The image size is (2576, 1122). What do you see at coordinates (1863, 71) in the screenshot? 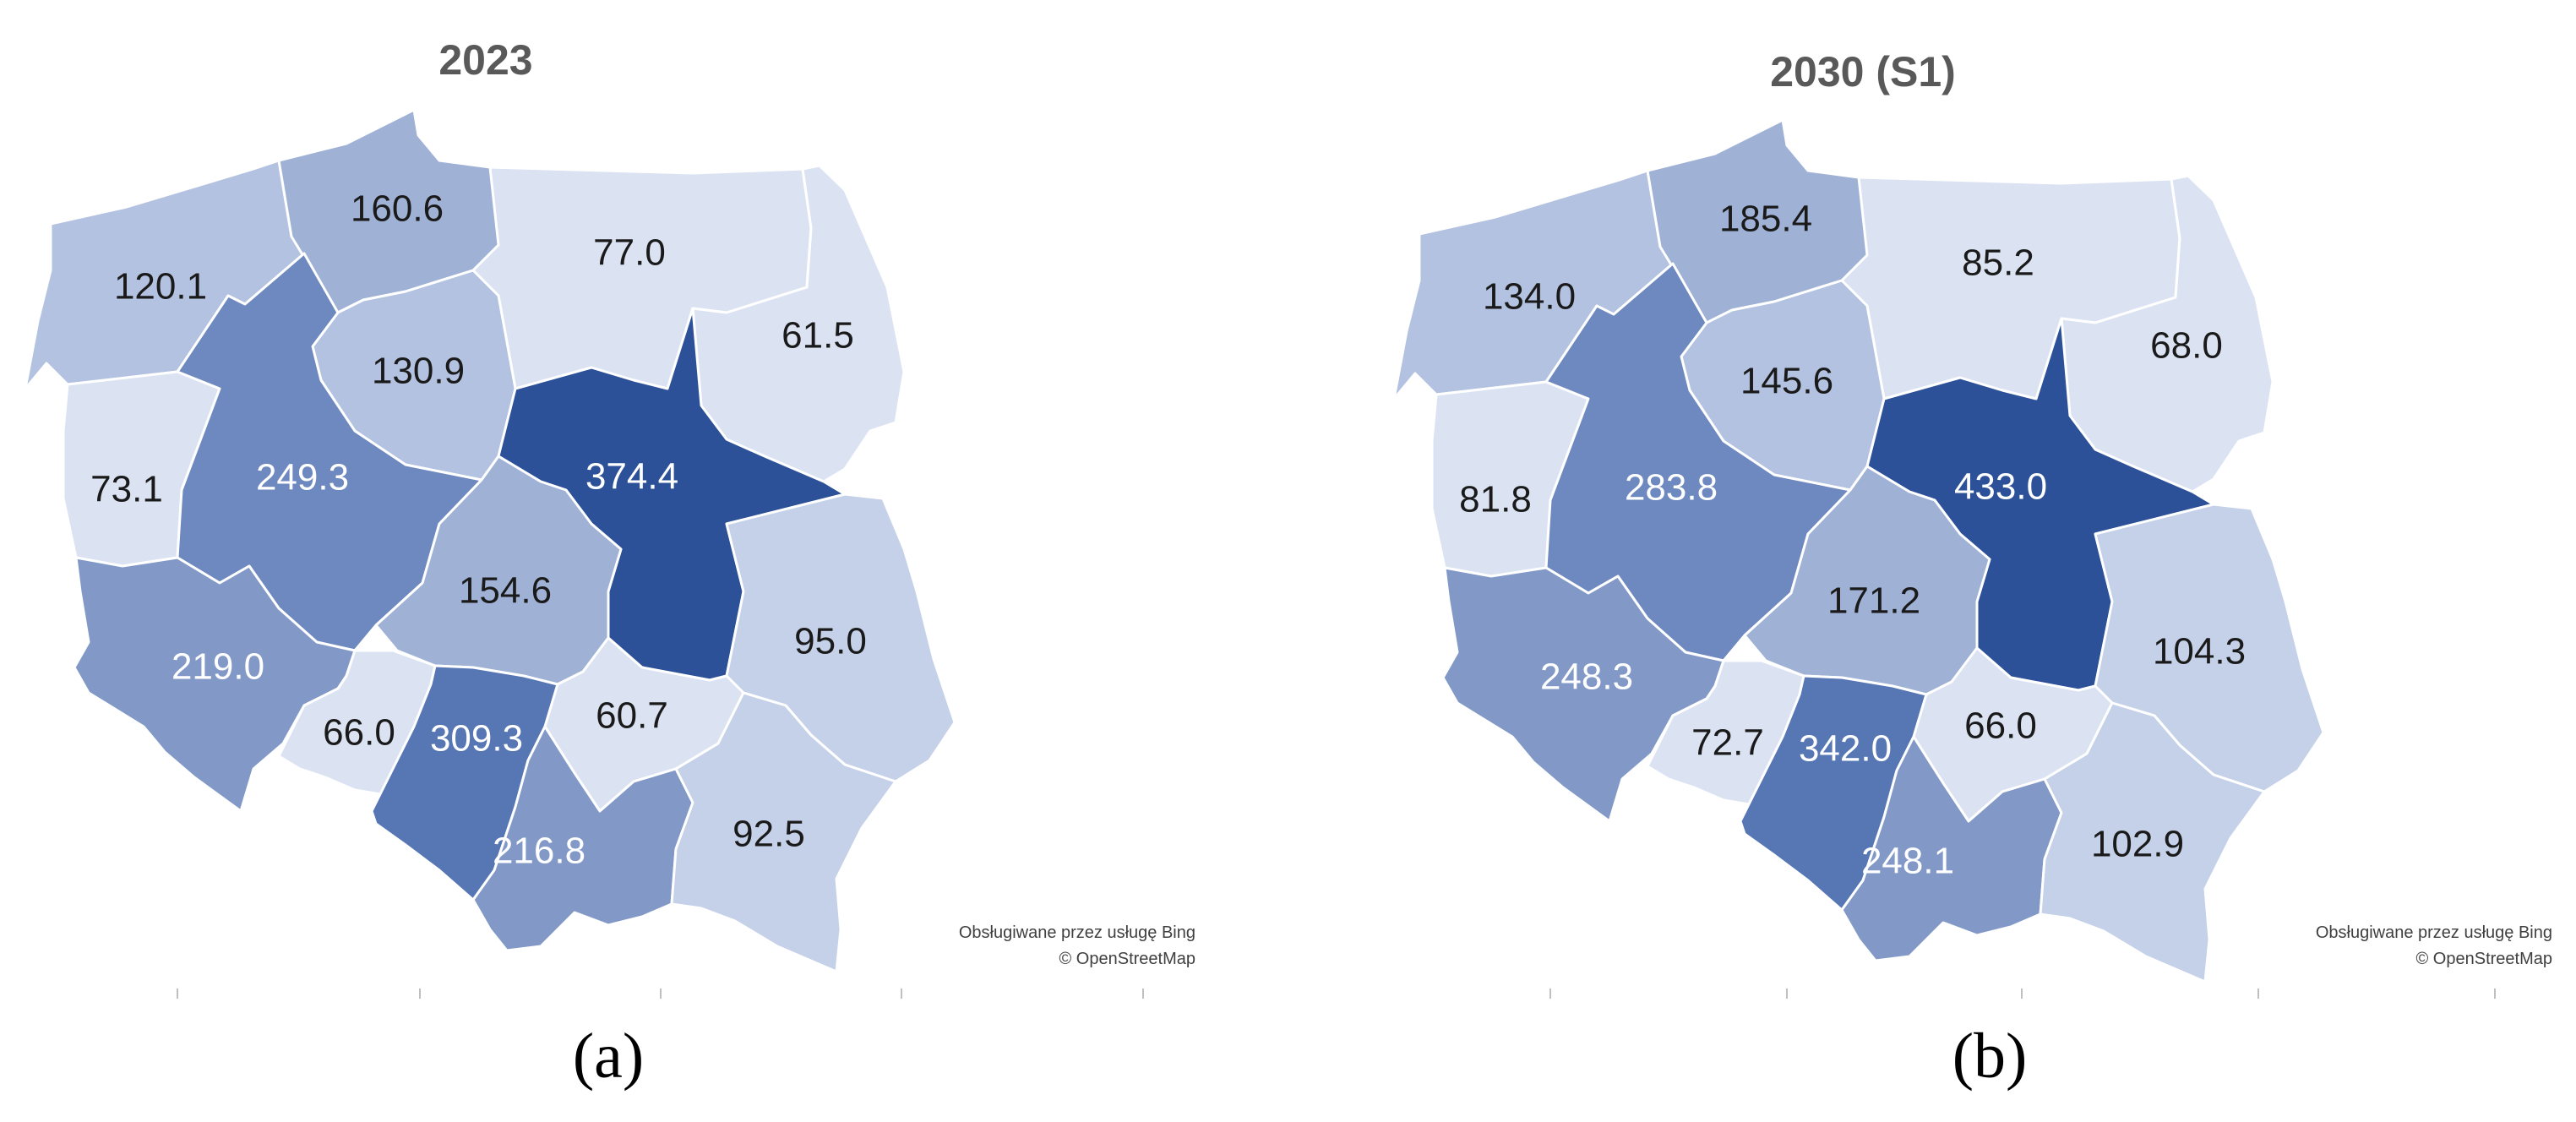
I see `map-title: 2030 (S1)` at bounding box center [1863, 71].